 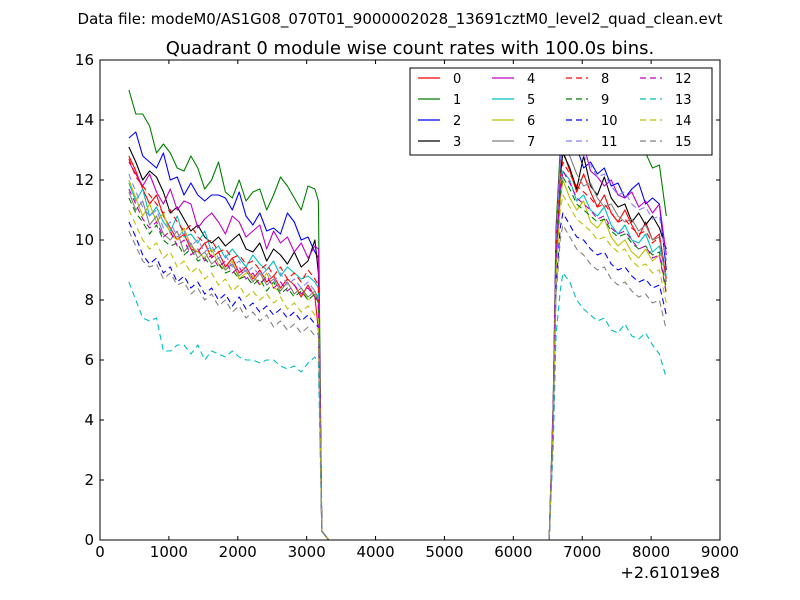 What do you see at coordinates (605, 79) in the screenshot?
I see `legend-label-8: 8` at bounding box center [605, 79].